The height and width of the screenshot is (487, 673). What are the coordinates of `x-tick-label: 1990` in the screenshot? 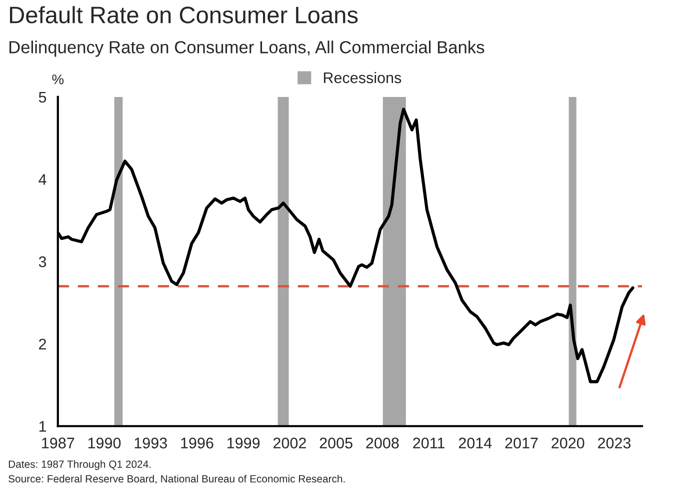 It's located at (104, 443).